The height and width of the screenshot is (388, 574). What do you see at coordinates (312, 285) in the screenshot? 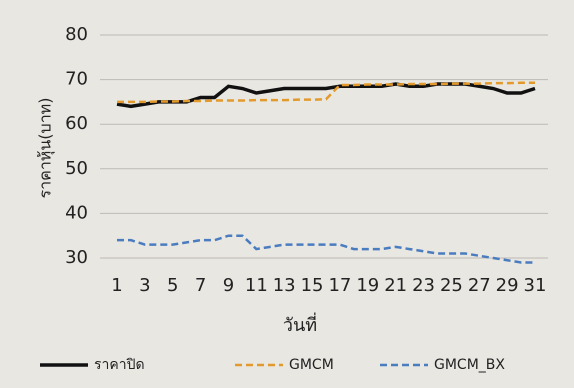
I see `x-tick-label: 15` at bounding box center [312, 285].